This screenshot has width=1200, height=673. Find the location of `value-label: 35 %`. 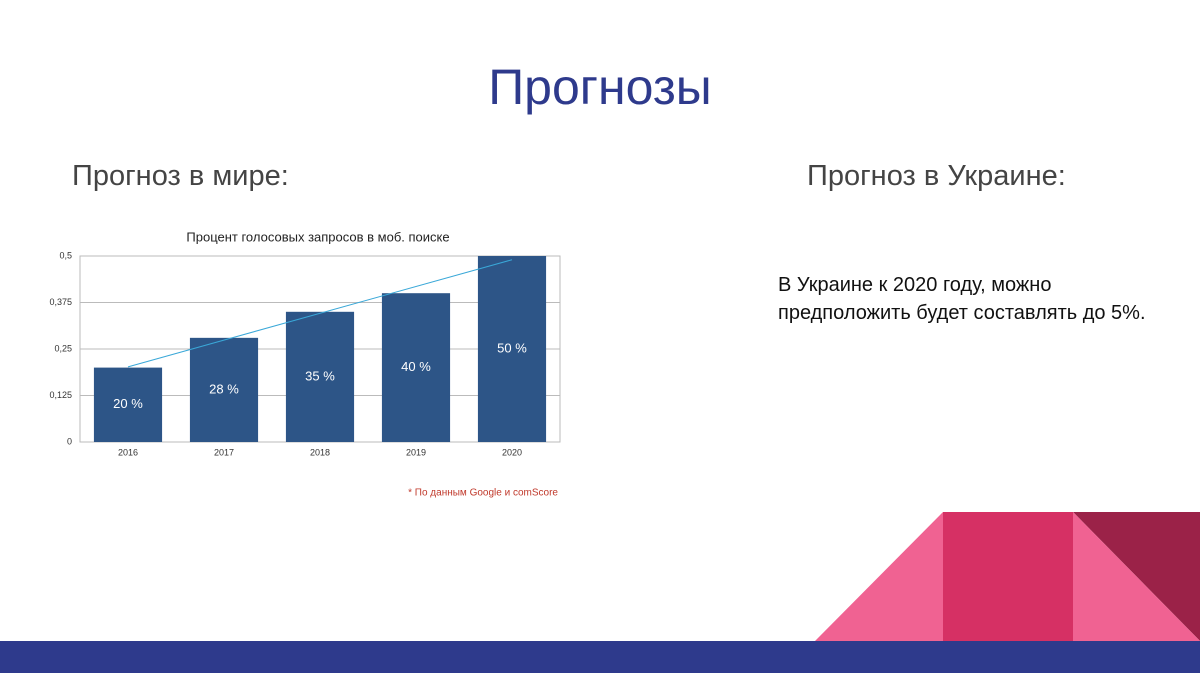

value-label: 35 % is located at coordinates (320, 375).